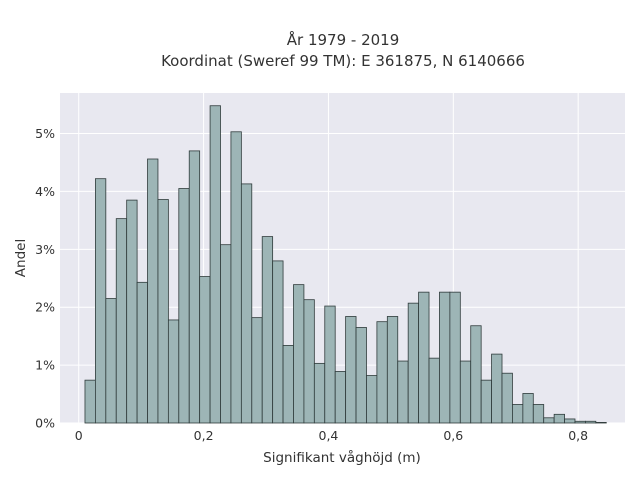  What do you see at coordinates (45, 278) in the screenshot?
I see `y-axis-ticks: 0% 1% 2% 3% 4% 5%` at bounding box center [45, 278].